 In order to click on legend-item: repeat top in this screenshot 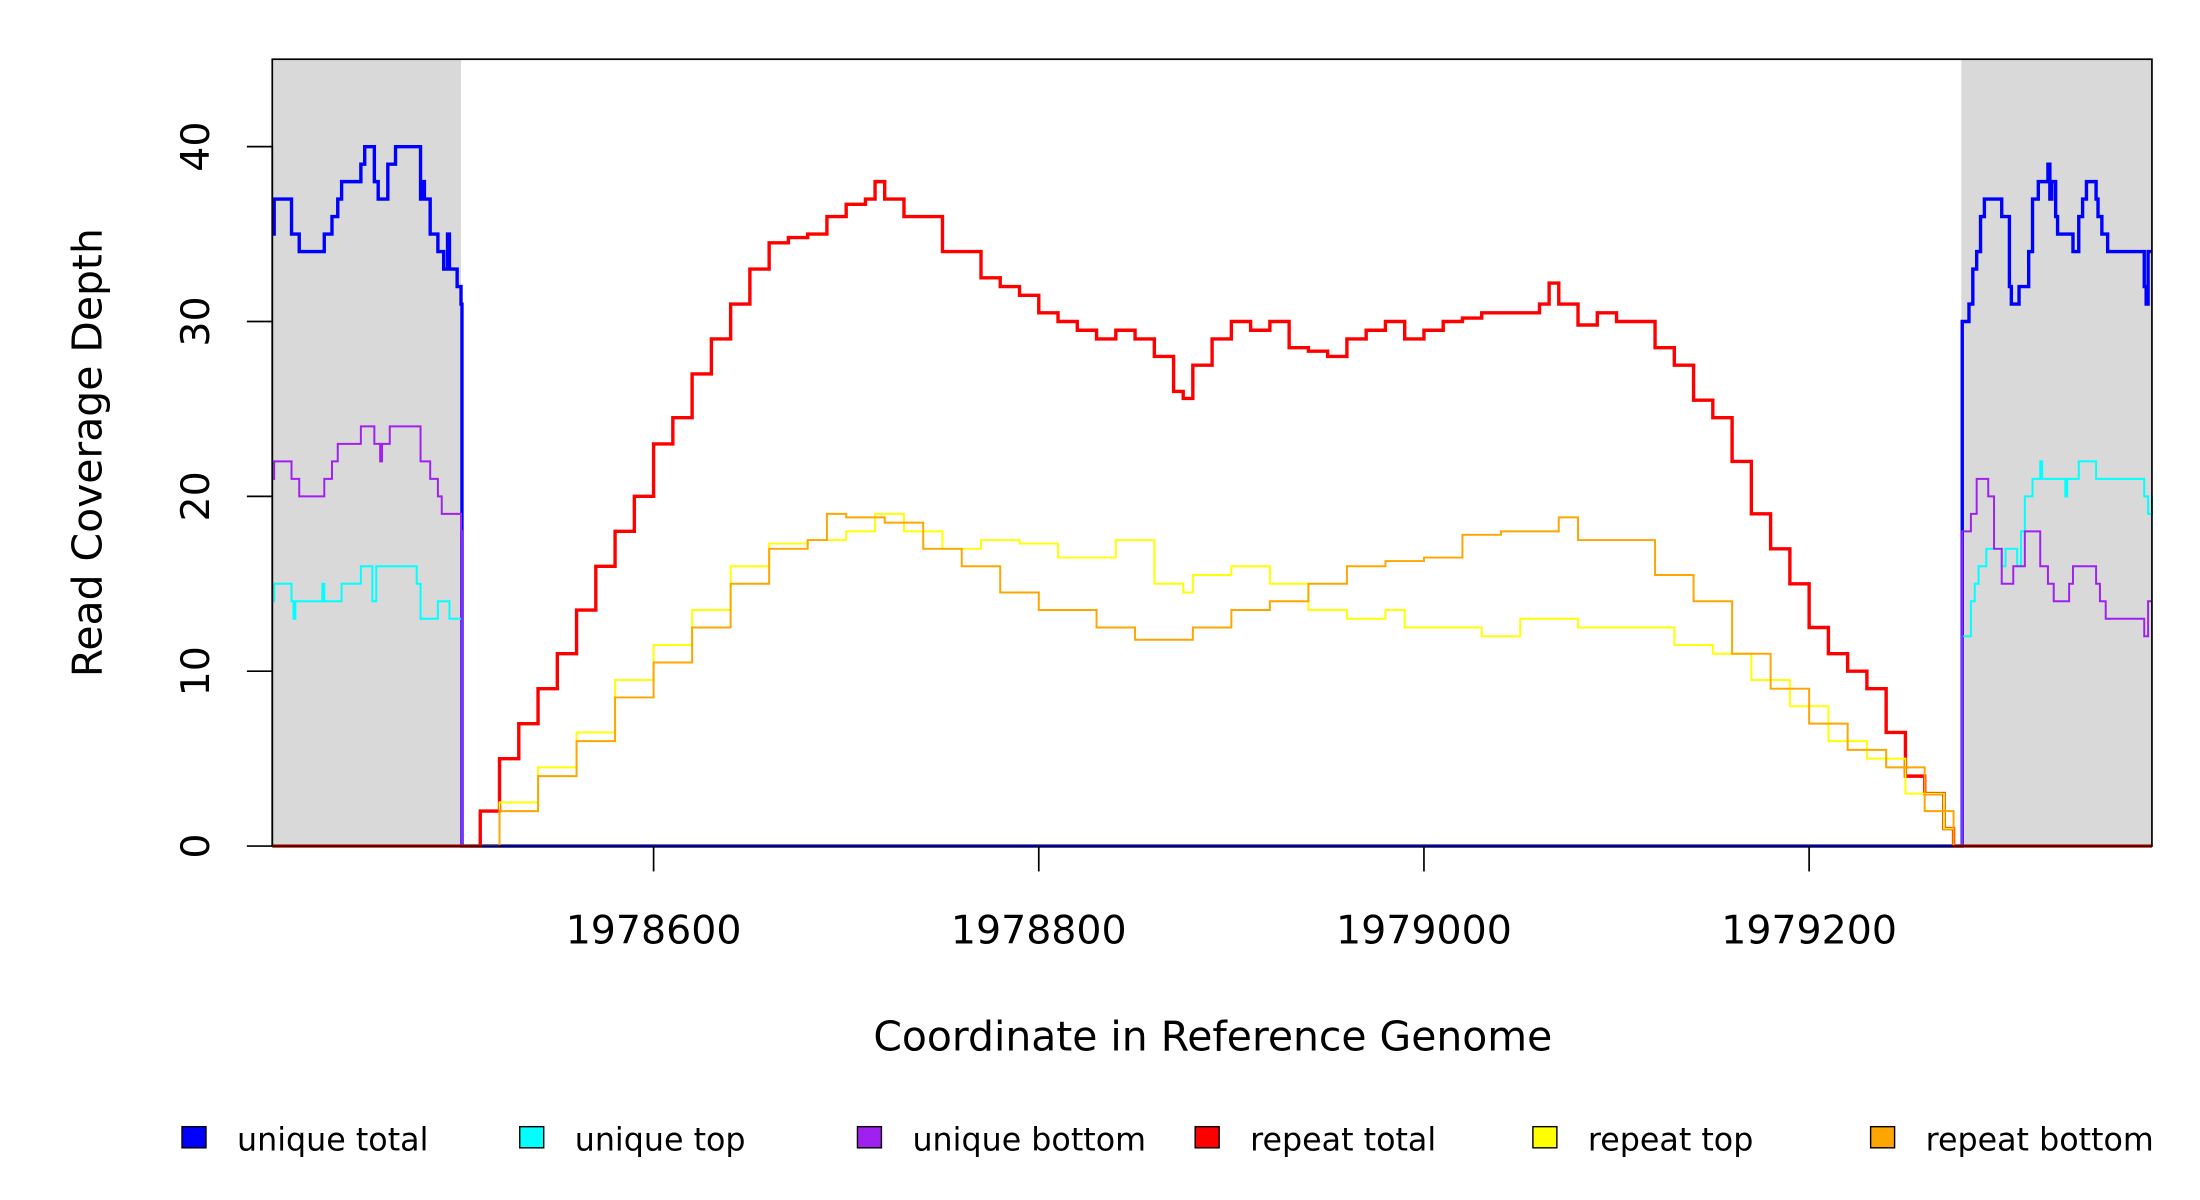, I will do `click(1642, 1141)`.